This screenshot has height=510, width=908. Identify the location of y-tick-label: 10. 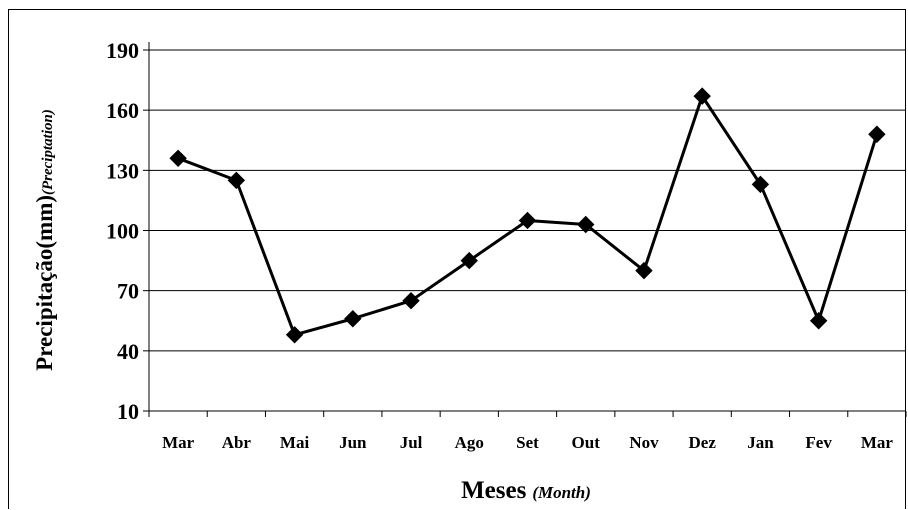
(128, 411).